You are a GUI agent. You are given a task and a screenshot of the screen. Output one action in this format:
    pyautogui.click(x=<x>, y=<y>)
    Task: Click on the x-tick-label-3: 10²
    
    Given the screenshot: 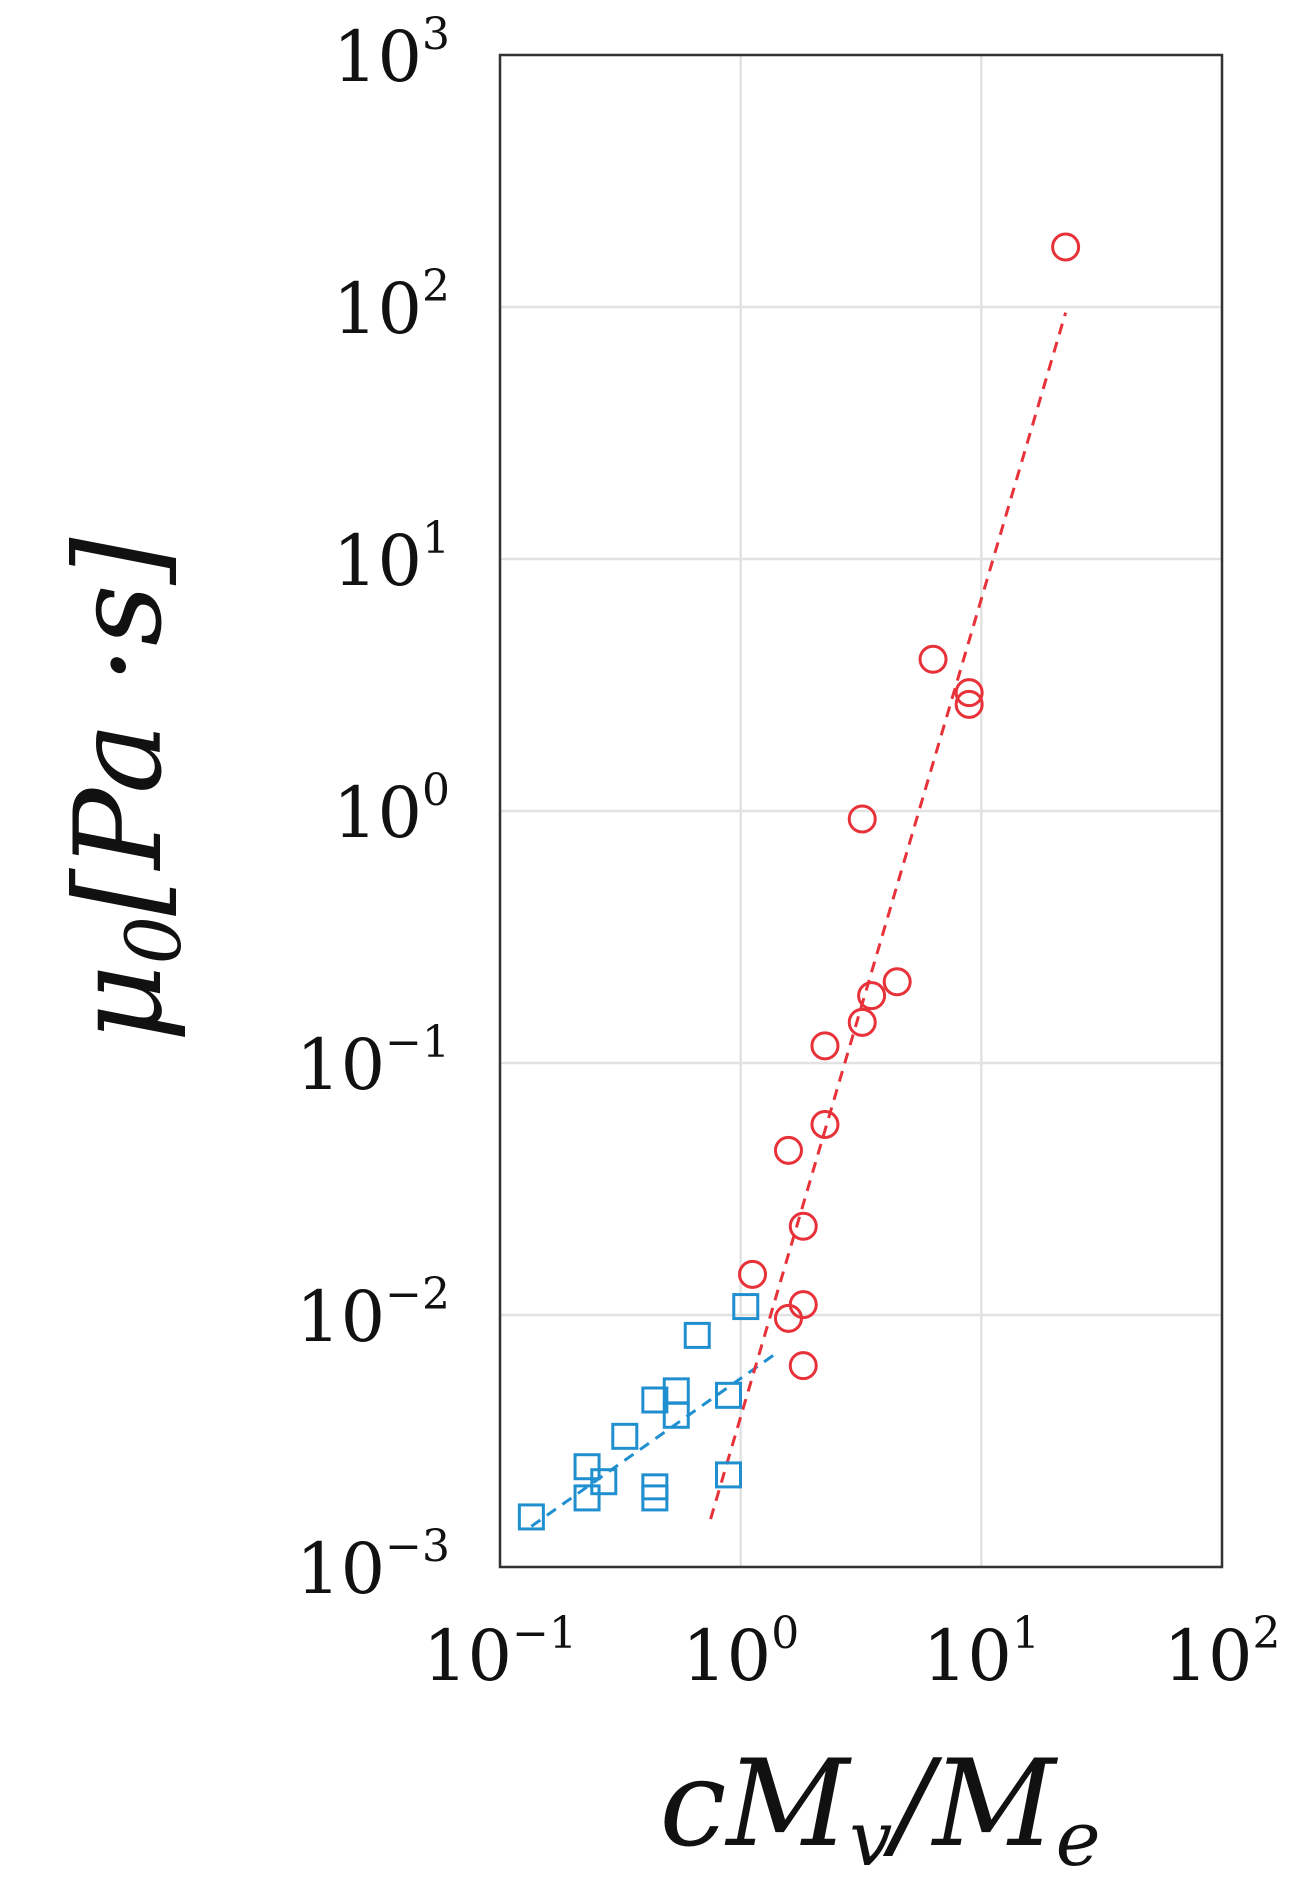 What is the action you would take?
    pyautogui.click(x=1221, y=1652)
    